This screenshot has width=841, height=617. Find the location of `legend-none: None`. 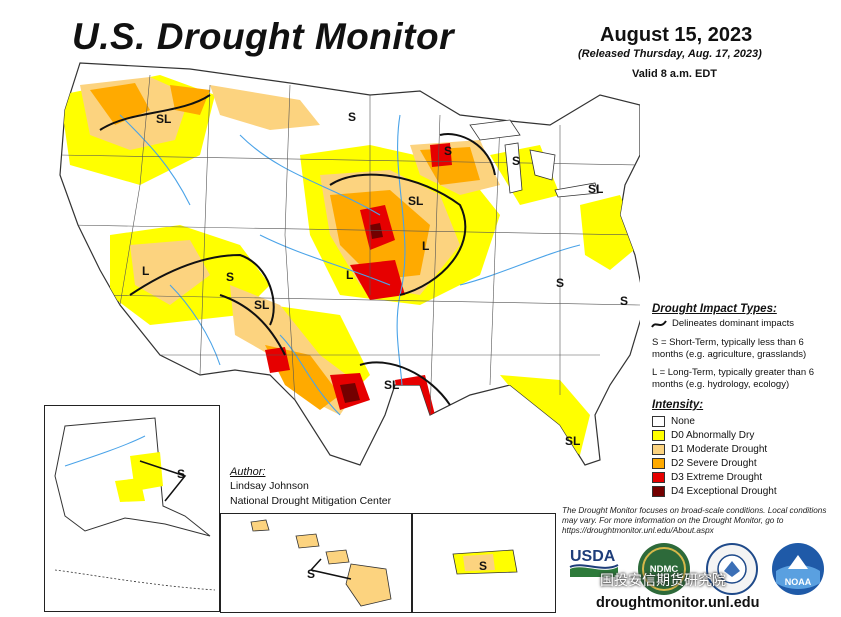

legend-none: None is located at coordinates (673, 421).